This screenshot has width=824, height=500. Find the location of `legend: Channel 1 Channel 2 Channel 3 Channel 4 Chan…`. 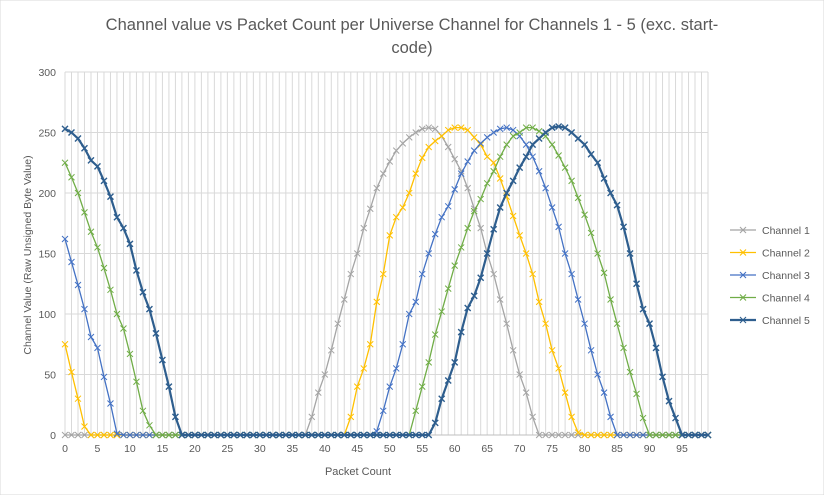

legend: Channel 1 Channel 2 Channel 3 Channel 4 Chan… is located at coordinates (770, 276).